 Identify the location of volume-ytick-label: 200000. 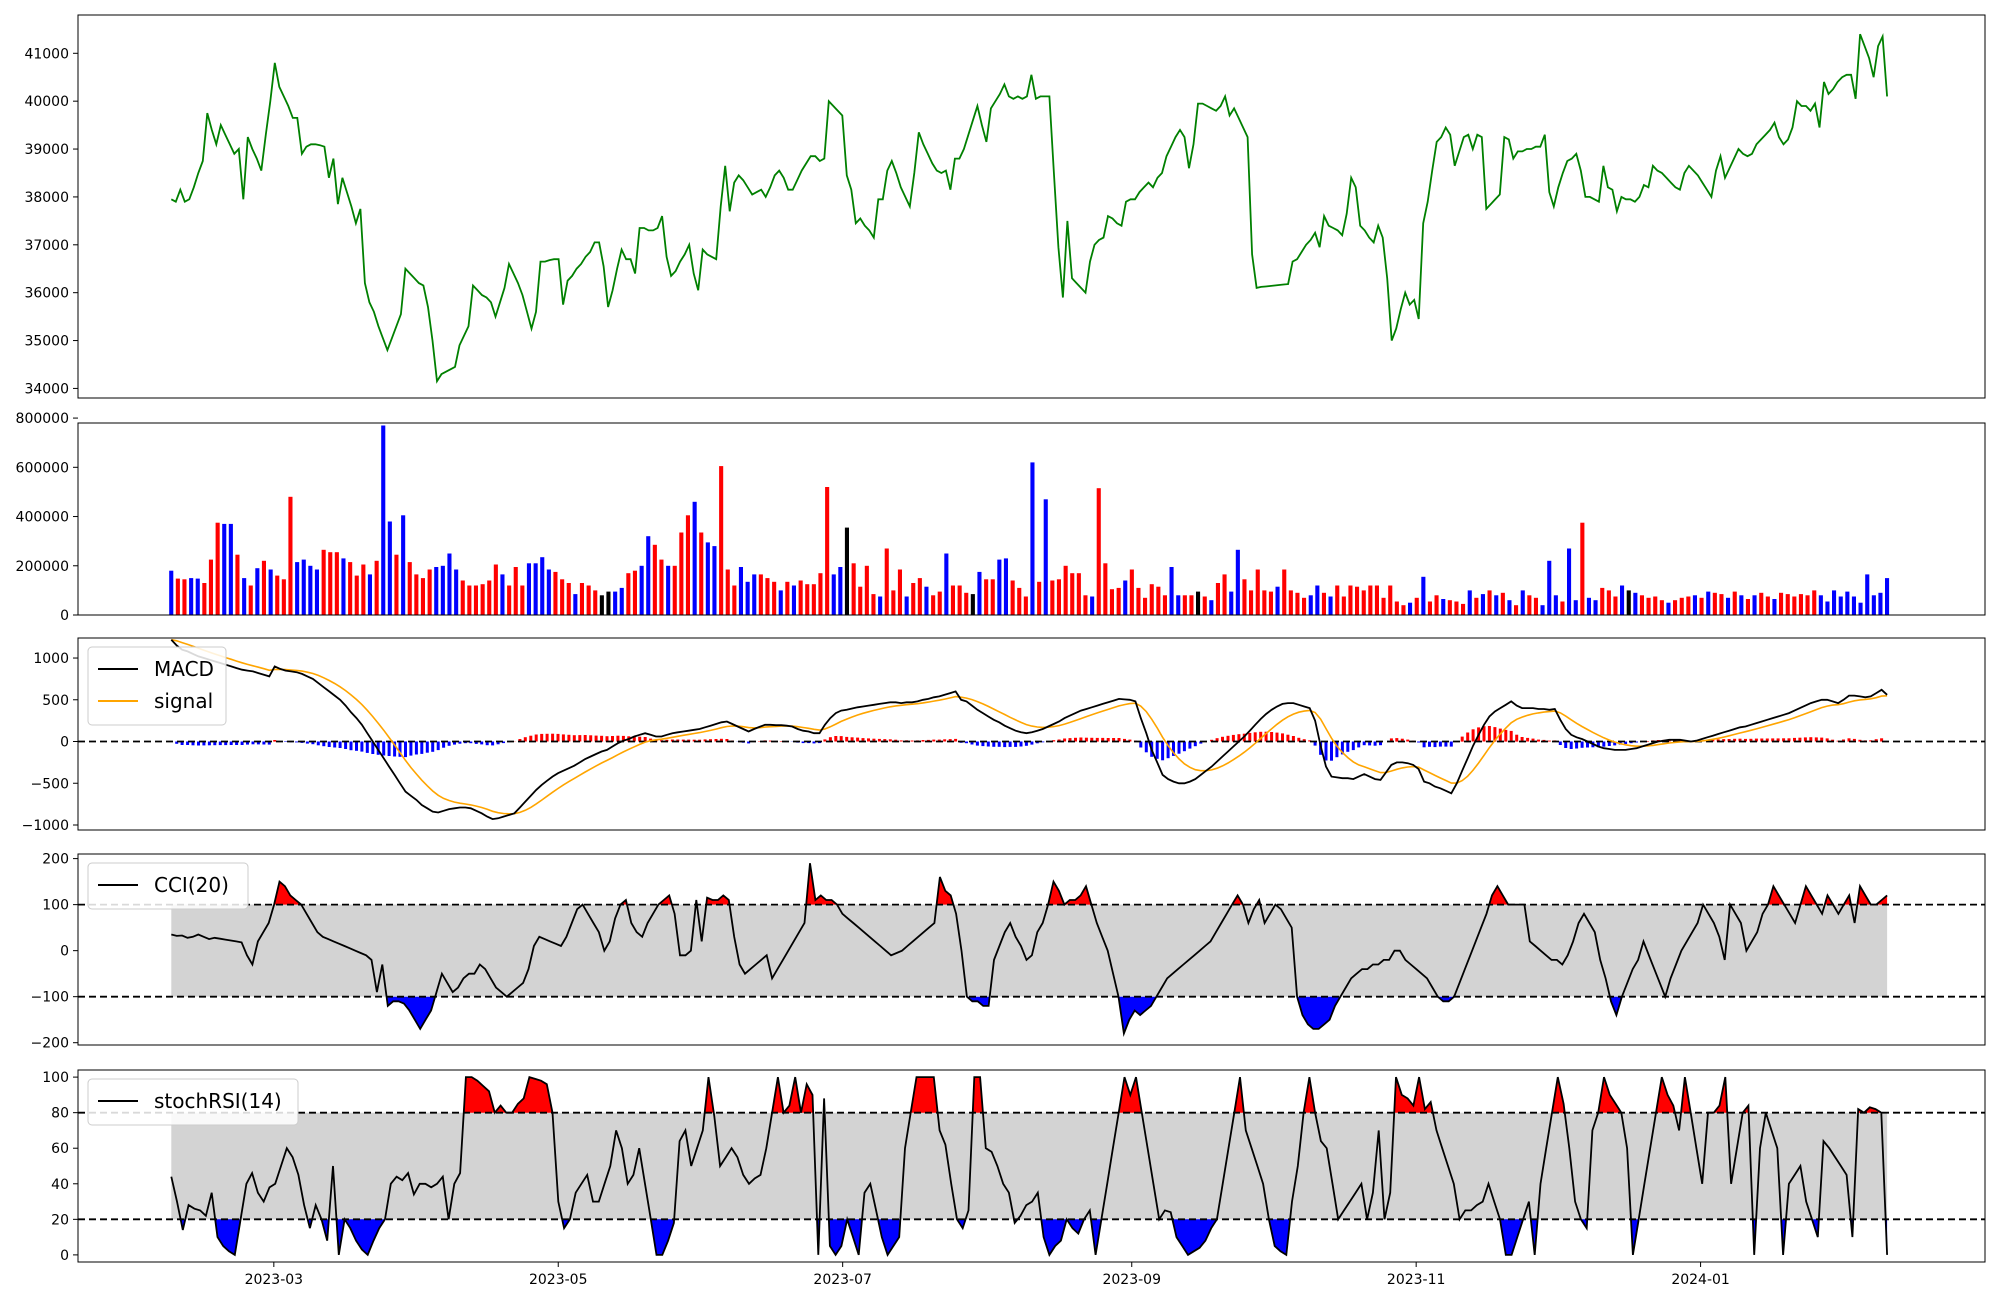
(42, 567).